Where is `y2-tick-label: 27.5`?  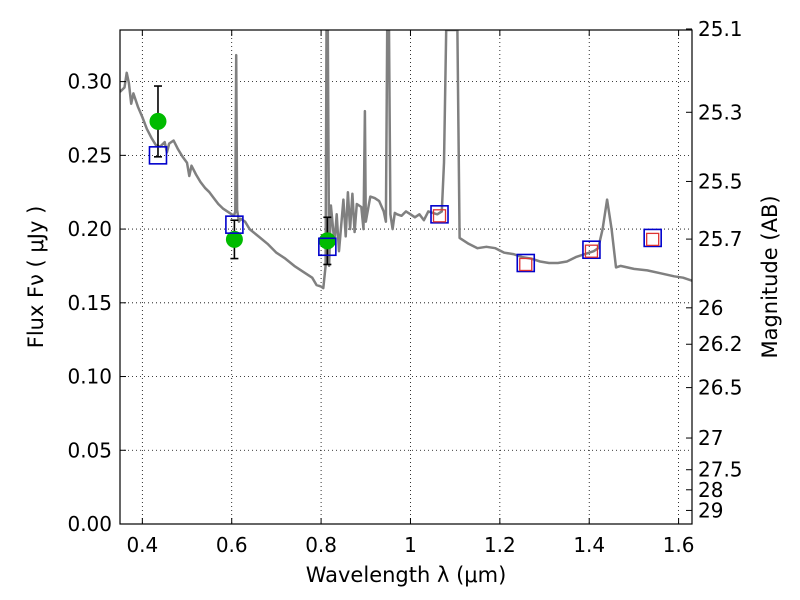
y2-tick-label: 27.5 is located at coordinates (720, 470).